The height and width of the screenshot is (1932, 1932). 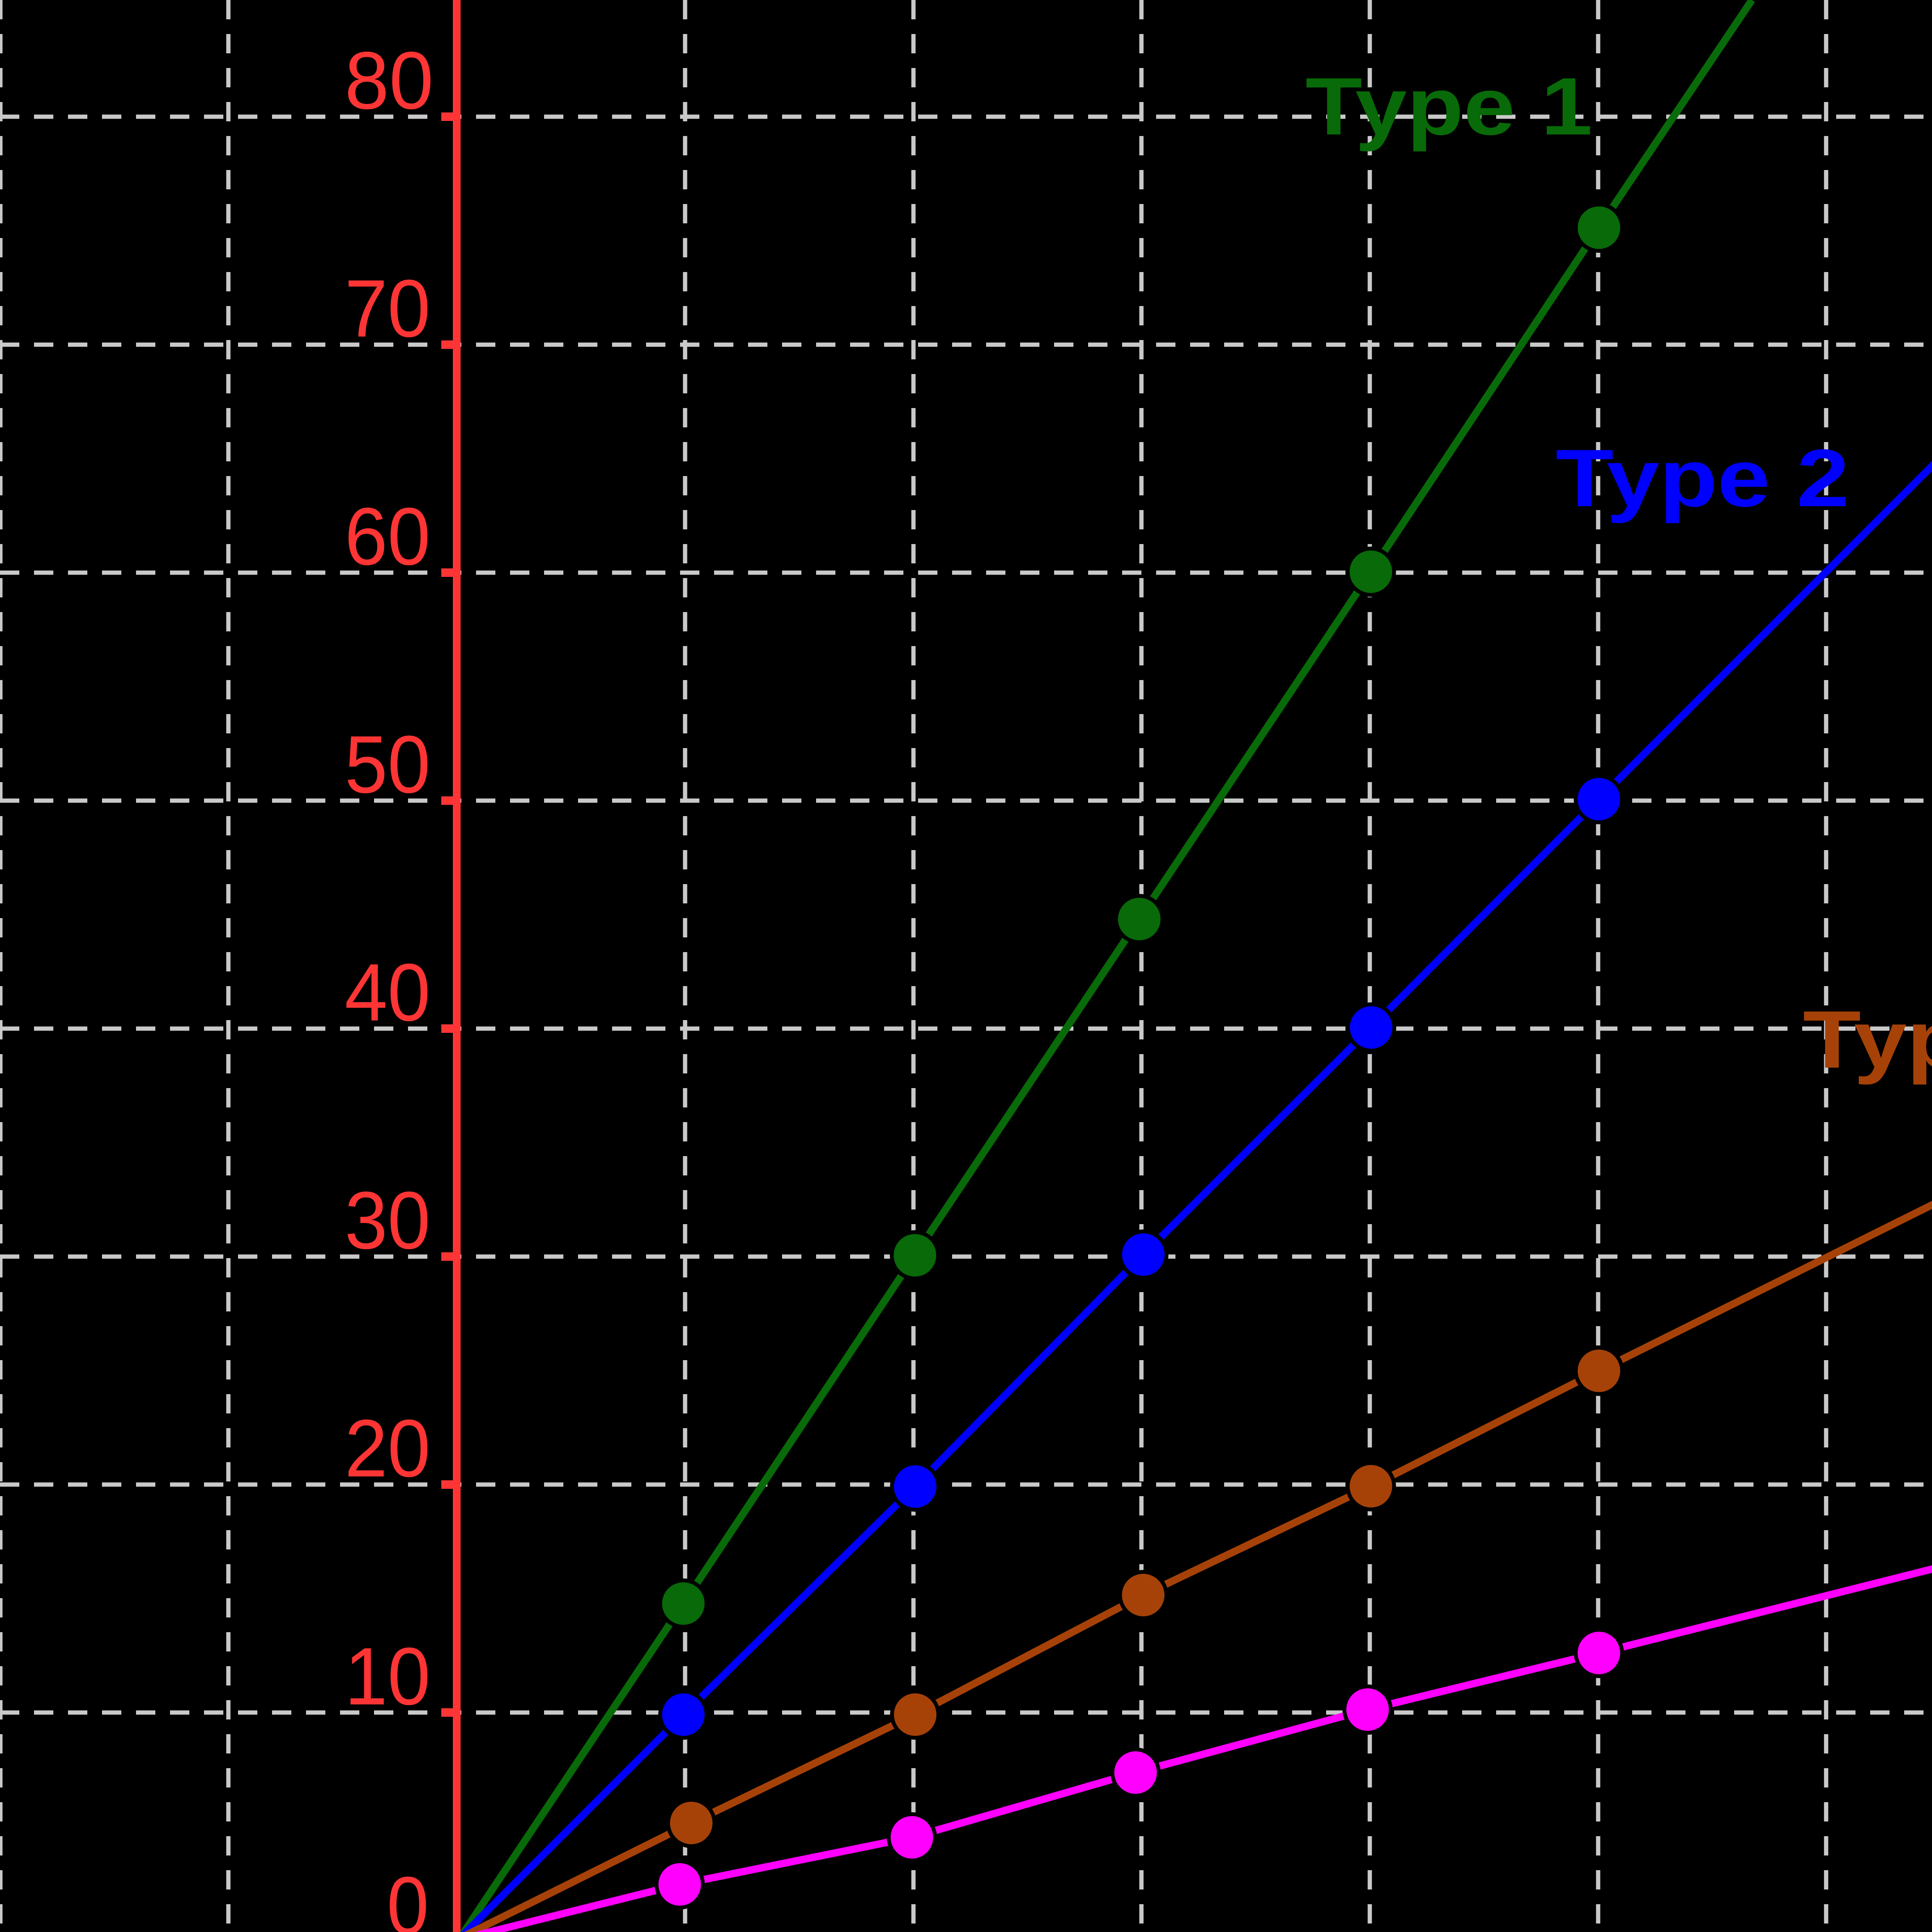 What do you see at coordinates (1702, 478) in the screenshot?
I see `svg-text: Type 2` at bounding box center [1702, 478].